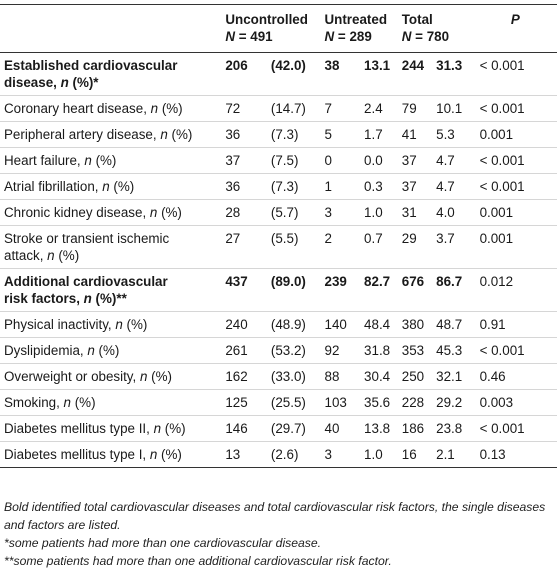 This screenshot has width=557, height=587. What do you see at coordinates (515, 402) in the screenshot?
I see `p-value: 0.003` at bounding box center [515, 402].